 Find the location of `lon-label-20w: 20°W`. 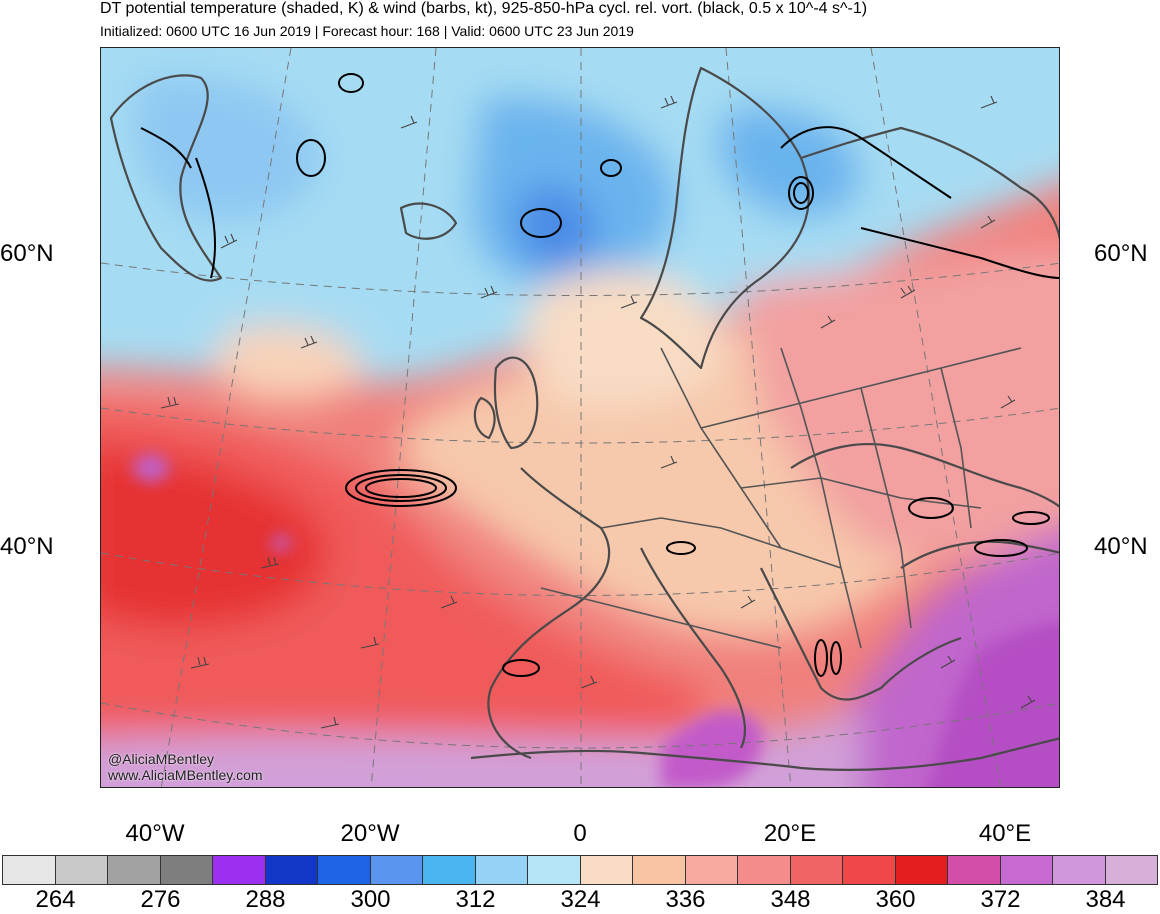

lon-label-20w: 20°W is located at coordinates (370, 833).